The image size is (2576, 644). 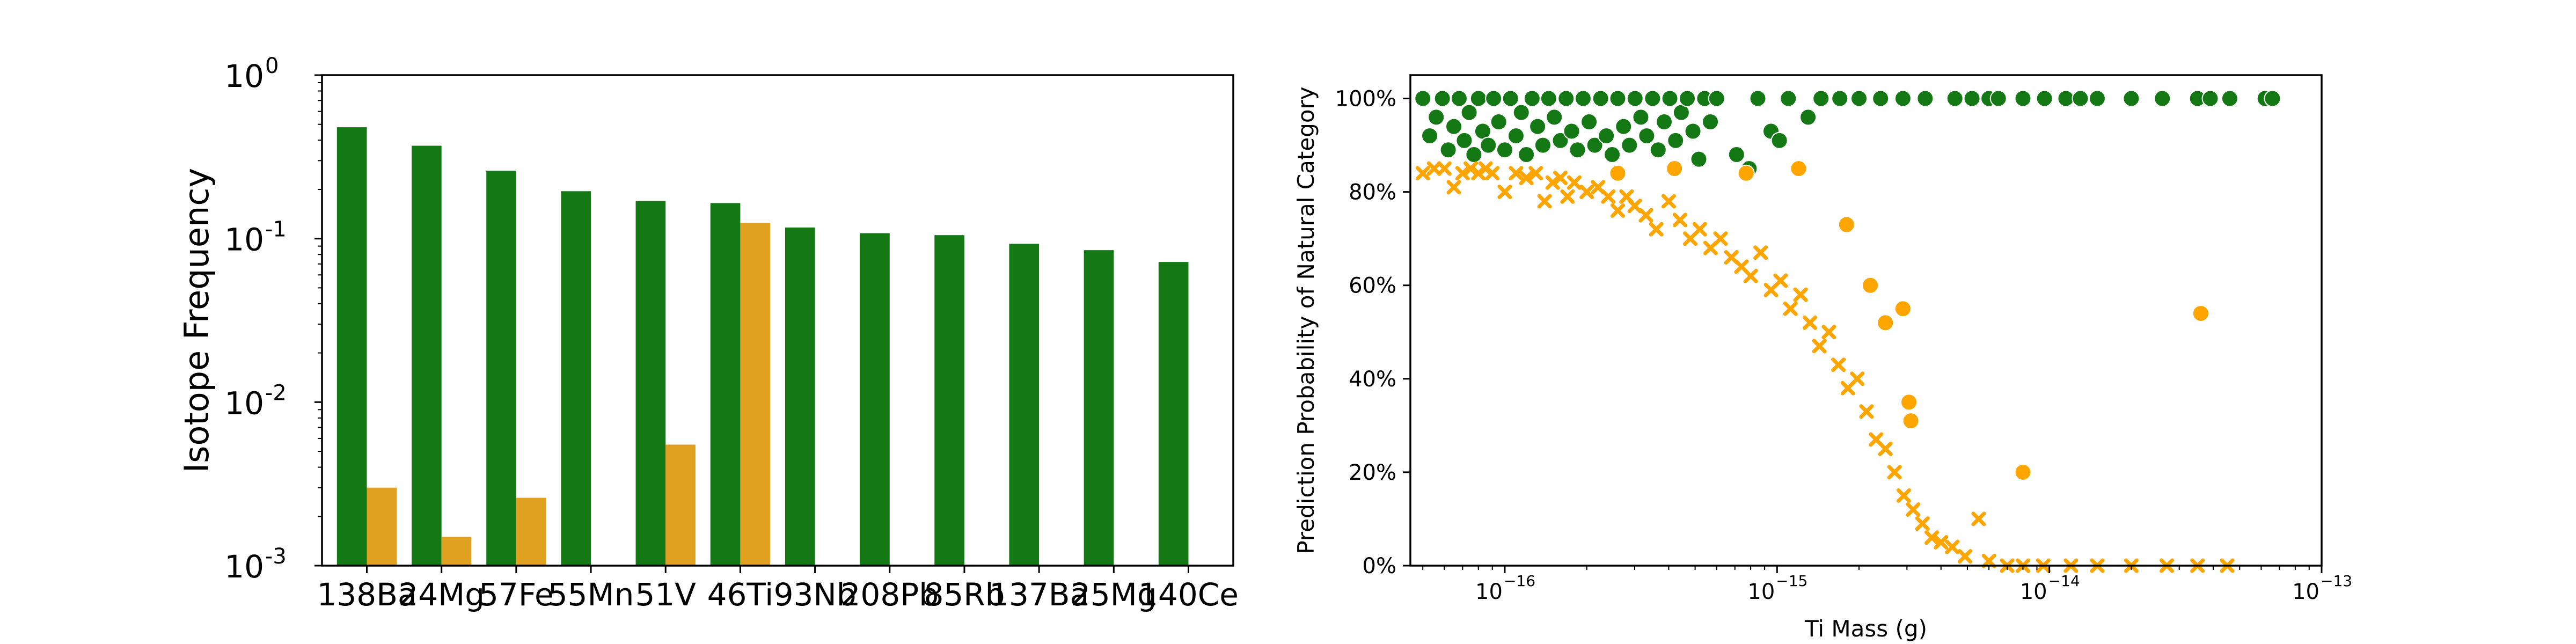 What do you see at coordinates (740, 594) in the screenshot?
I see `bar-x-tick-label-46Ti: 46Ti` at bounding box center [740, 594].